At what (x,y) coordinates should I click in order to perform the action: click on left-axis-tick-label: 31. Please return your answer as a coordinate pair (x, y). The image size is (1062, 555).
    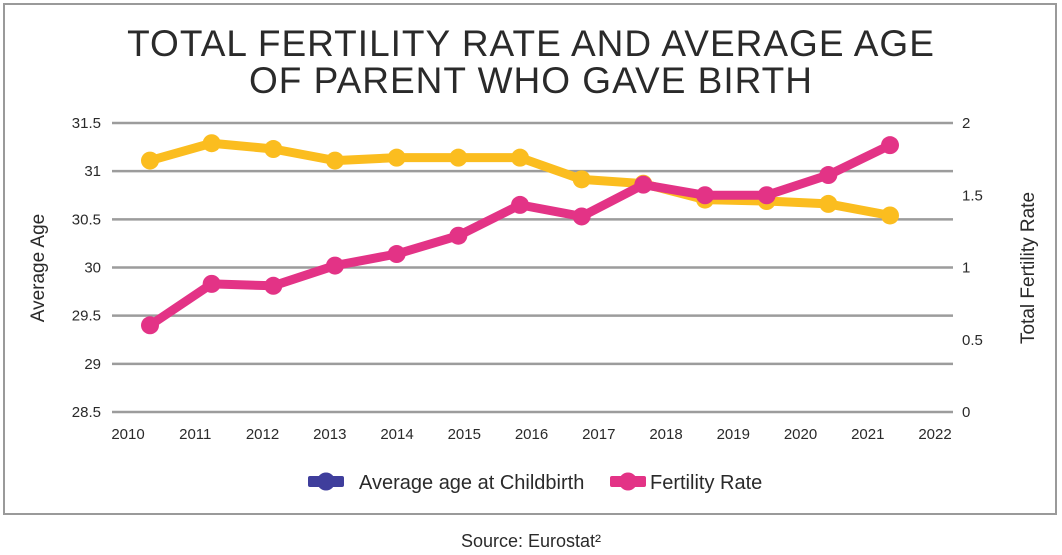
    Looking at the image, I should click on (92, 171).